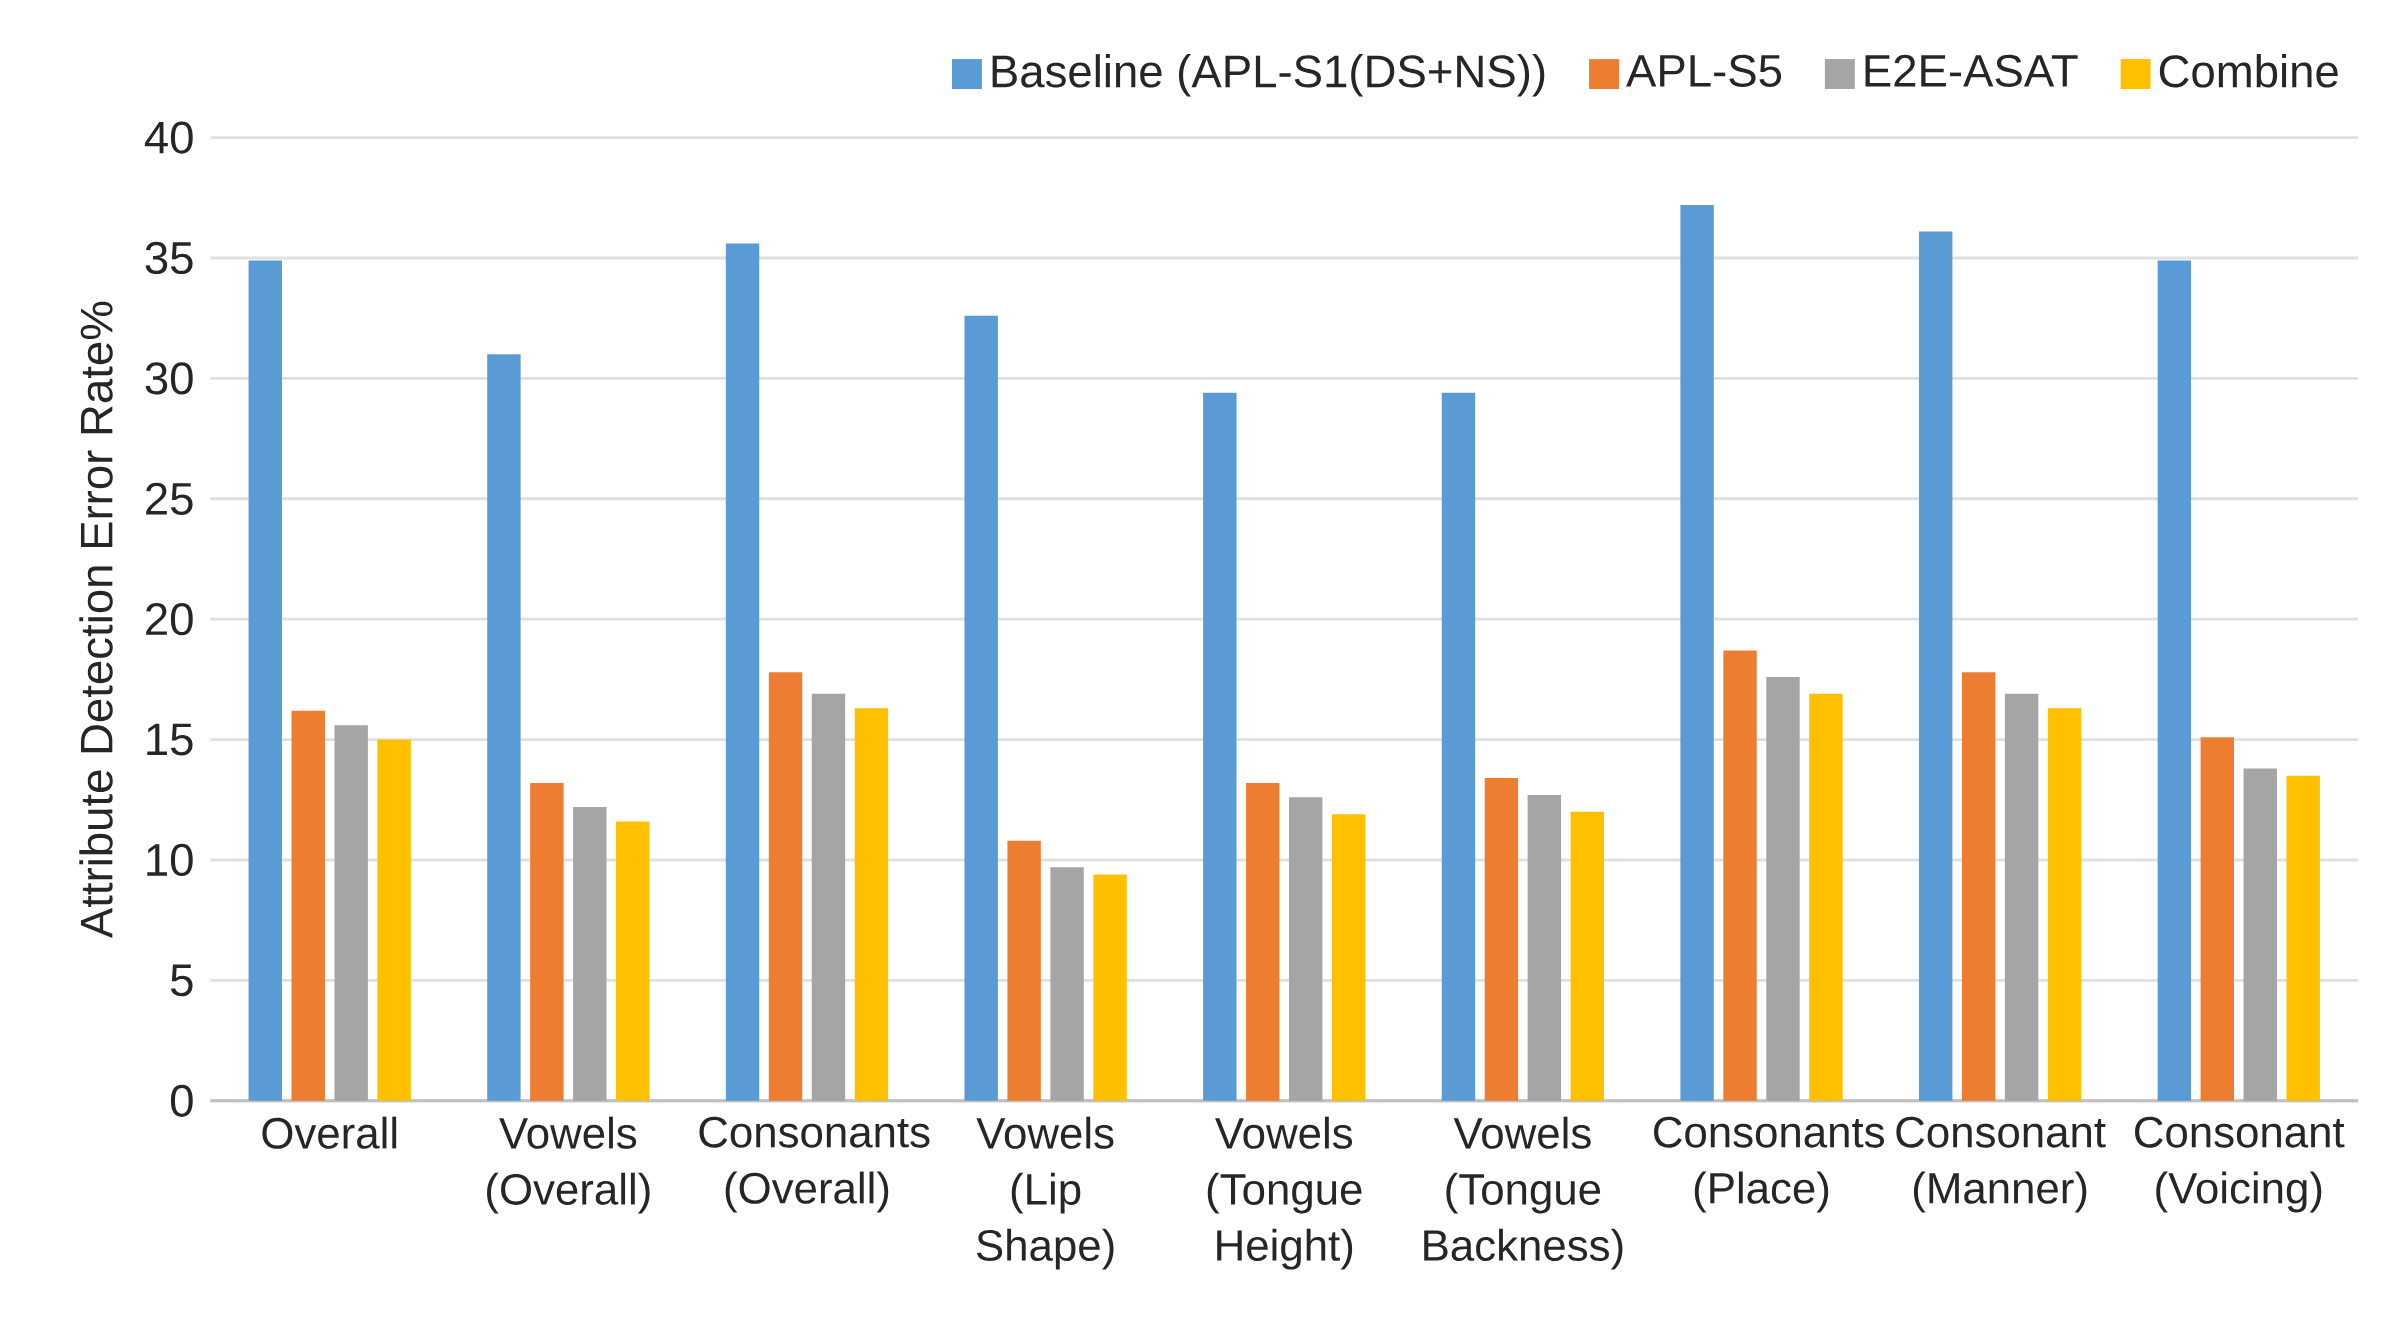 The height and width of the screenshot is (1330, 2393). I want to click on y-tick-label: 20, so click(169, 619).